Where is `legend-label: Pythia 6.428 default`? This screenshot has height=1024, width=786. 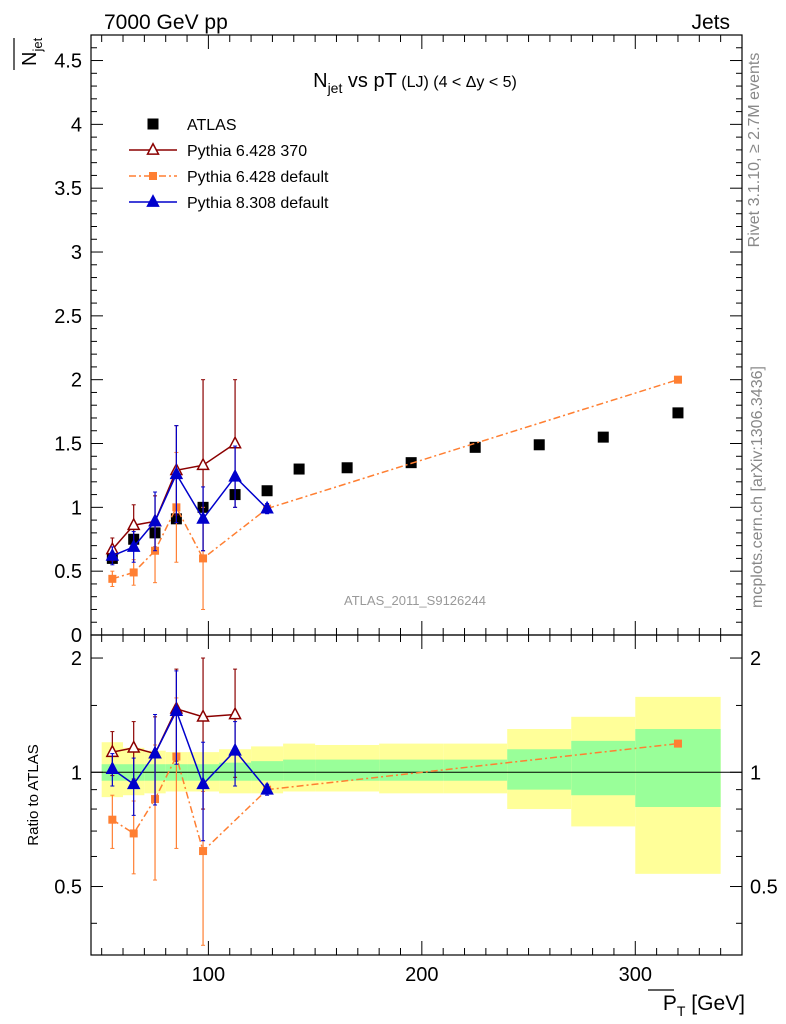 legend-label: Pythia 6.428 default is located at coordinates (258, 177).